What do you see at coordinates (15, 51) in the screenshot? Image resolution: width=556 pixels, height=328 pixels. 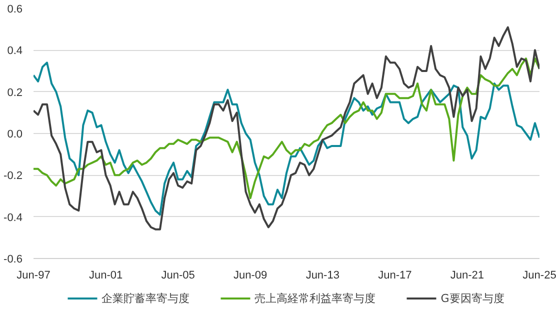 I see `y-tick-label: 0.4` at bounding box center [15, 51].